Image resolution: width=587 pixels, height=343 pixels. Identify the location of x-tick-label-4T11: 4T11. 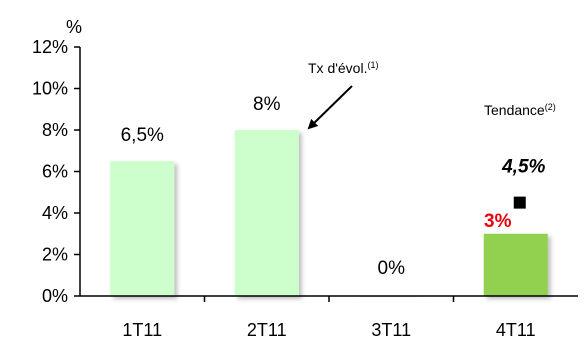
(516, 330).